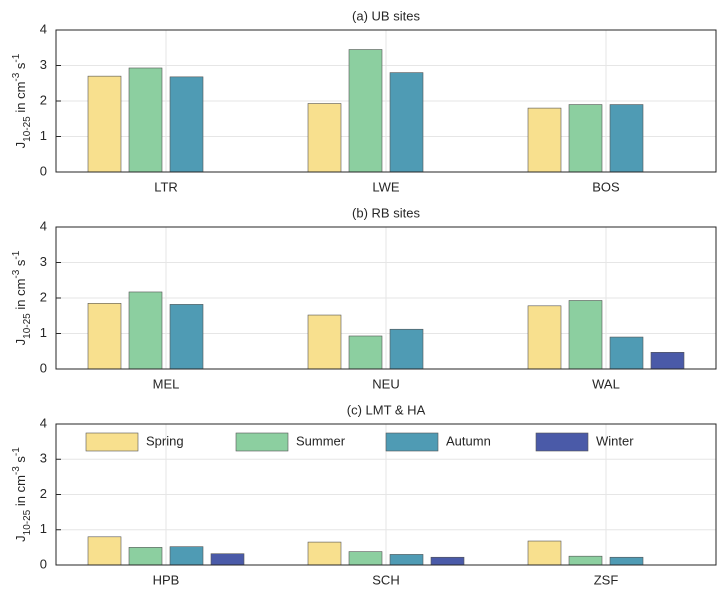  What do you see at coordinates (615, 440) in the screenshot?
I see `legend-label: Winter` at bounding box center [615, 440].